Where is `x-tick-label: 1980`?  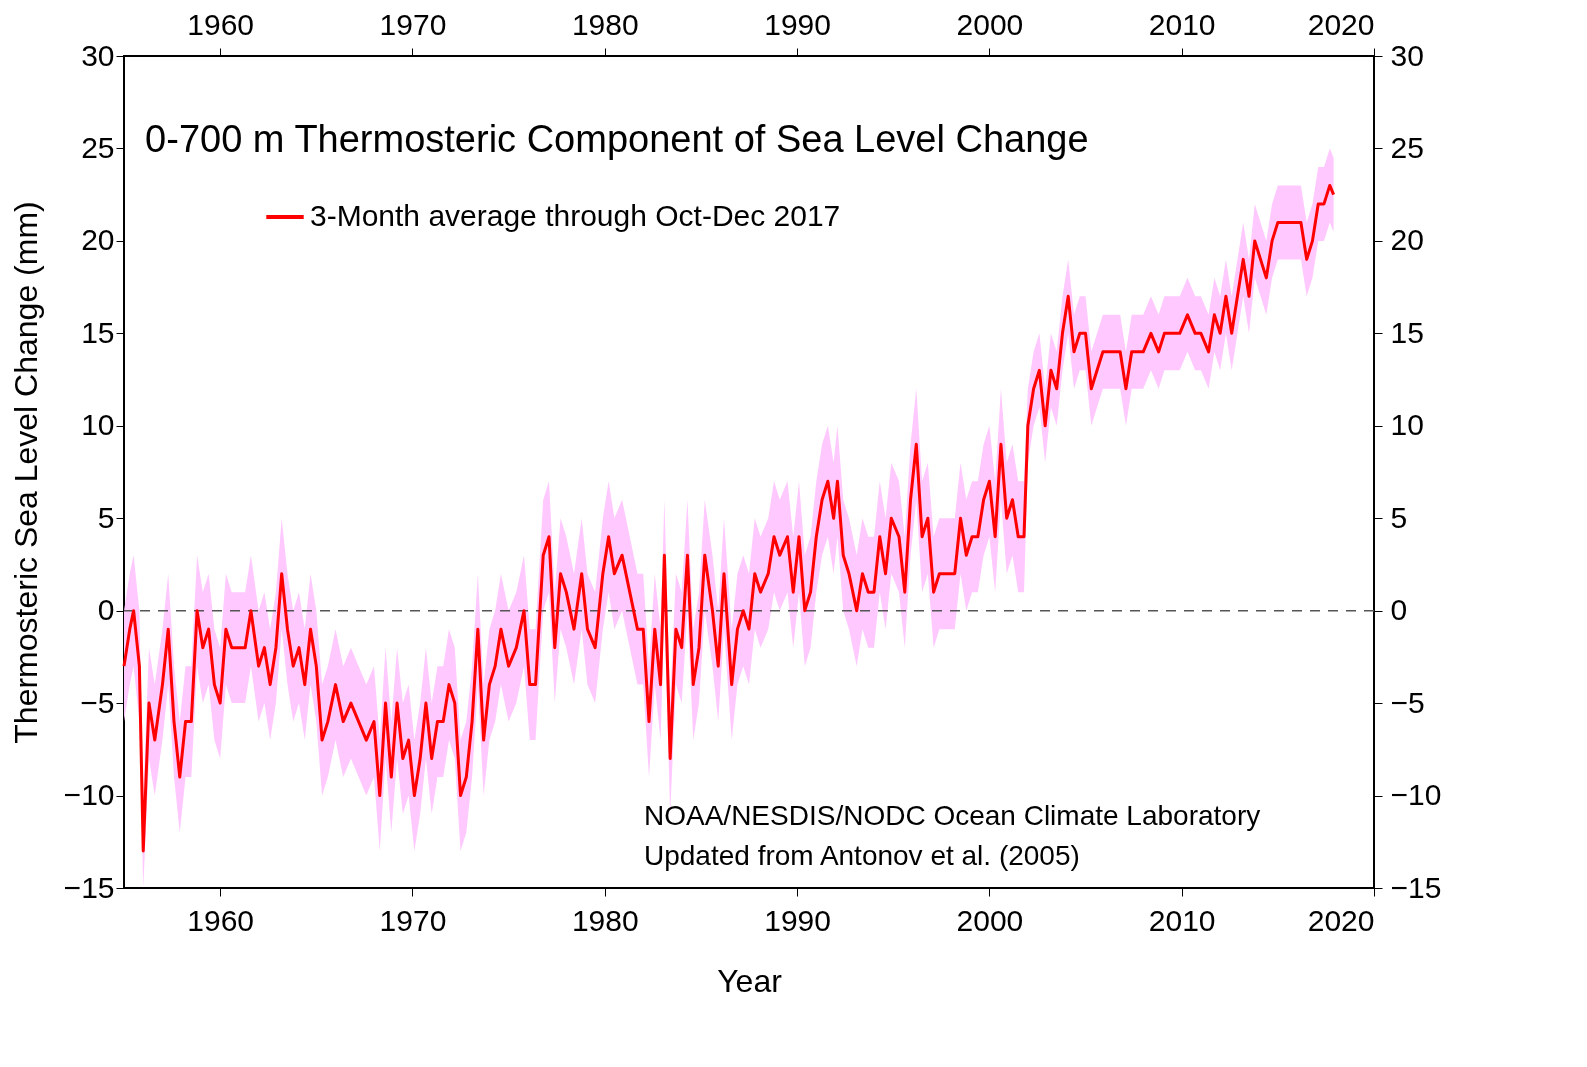 x-tick-label: 1980 is located at coordinates (605, 920).